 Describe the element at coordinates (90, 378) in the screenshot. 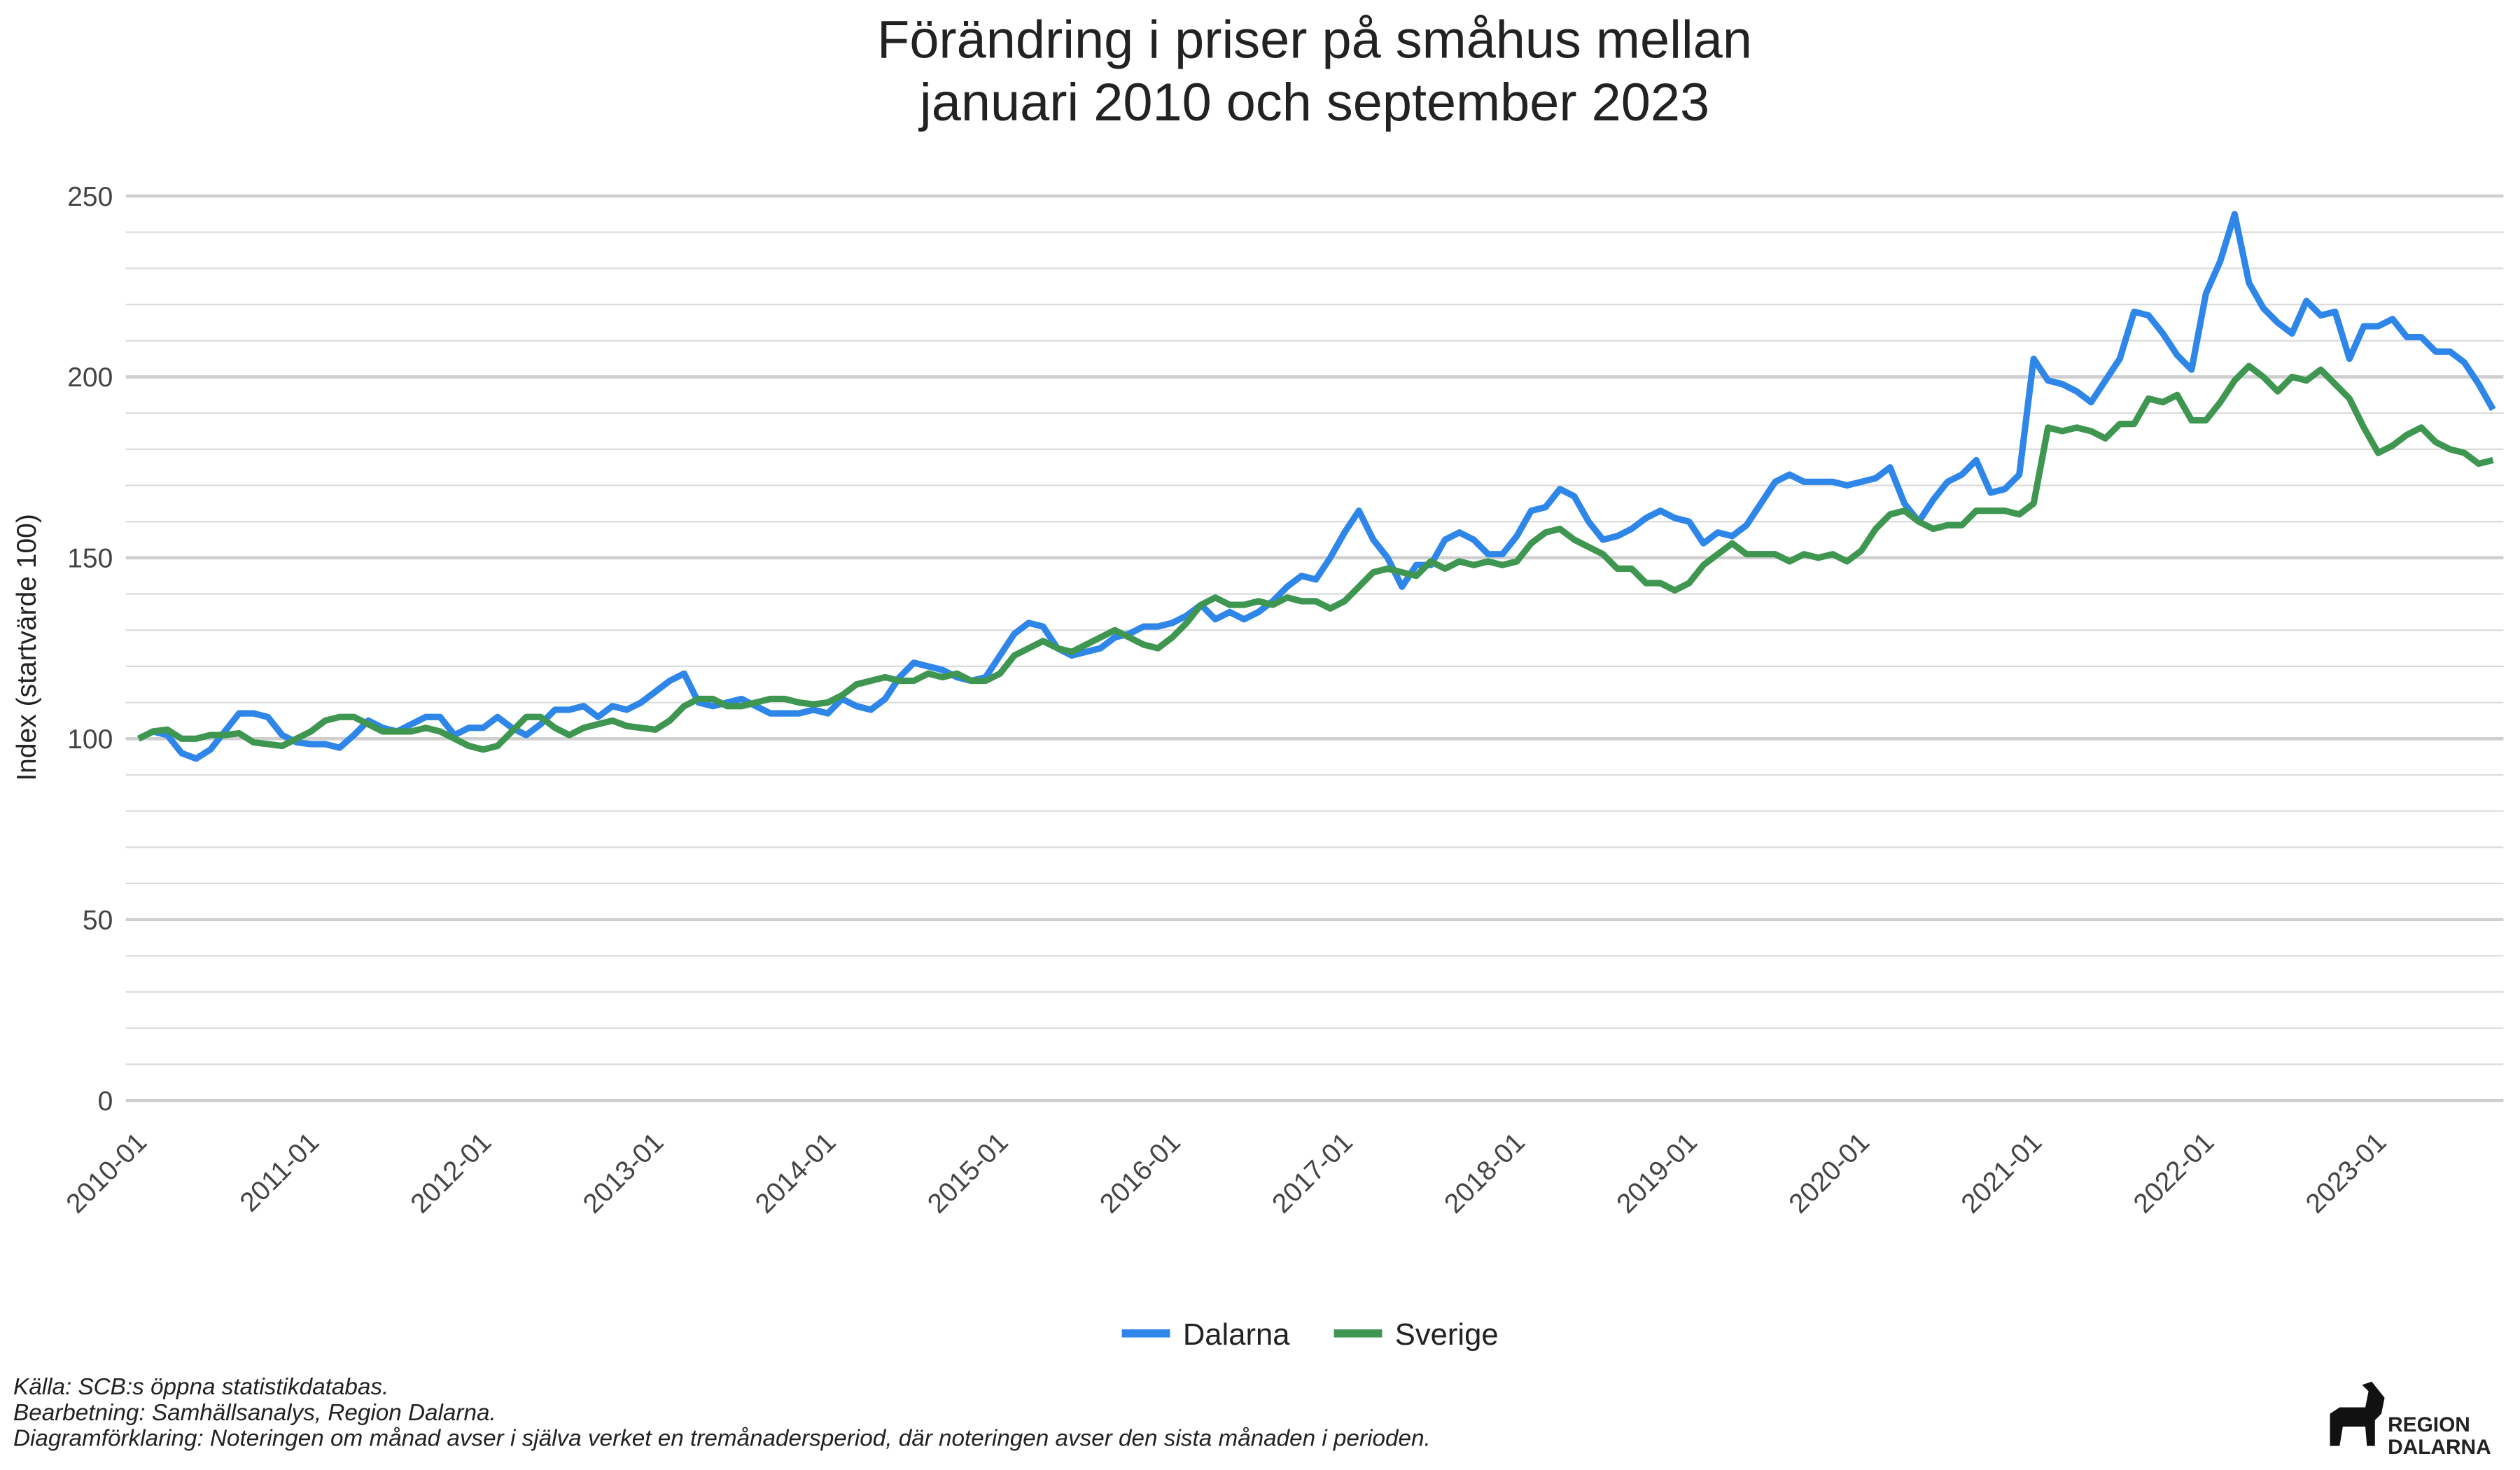

I see `y-tick-label: 200` at that location.